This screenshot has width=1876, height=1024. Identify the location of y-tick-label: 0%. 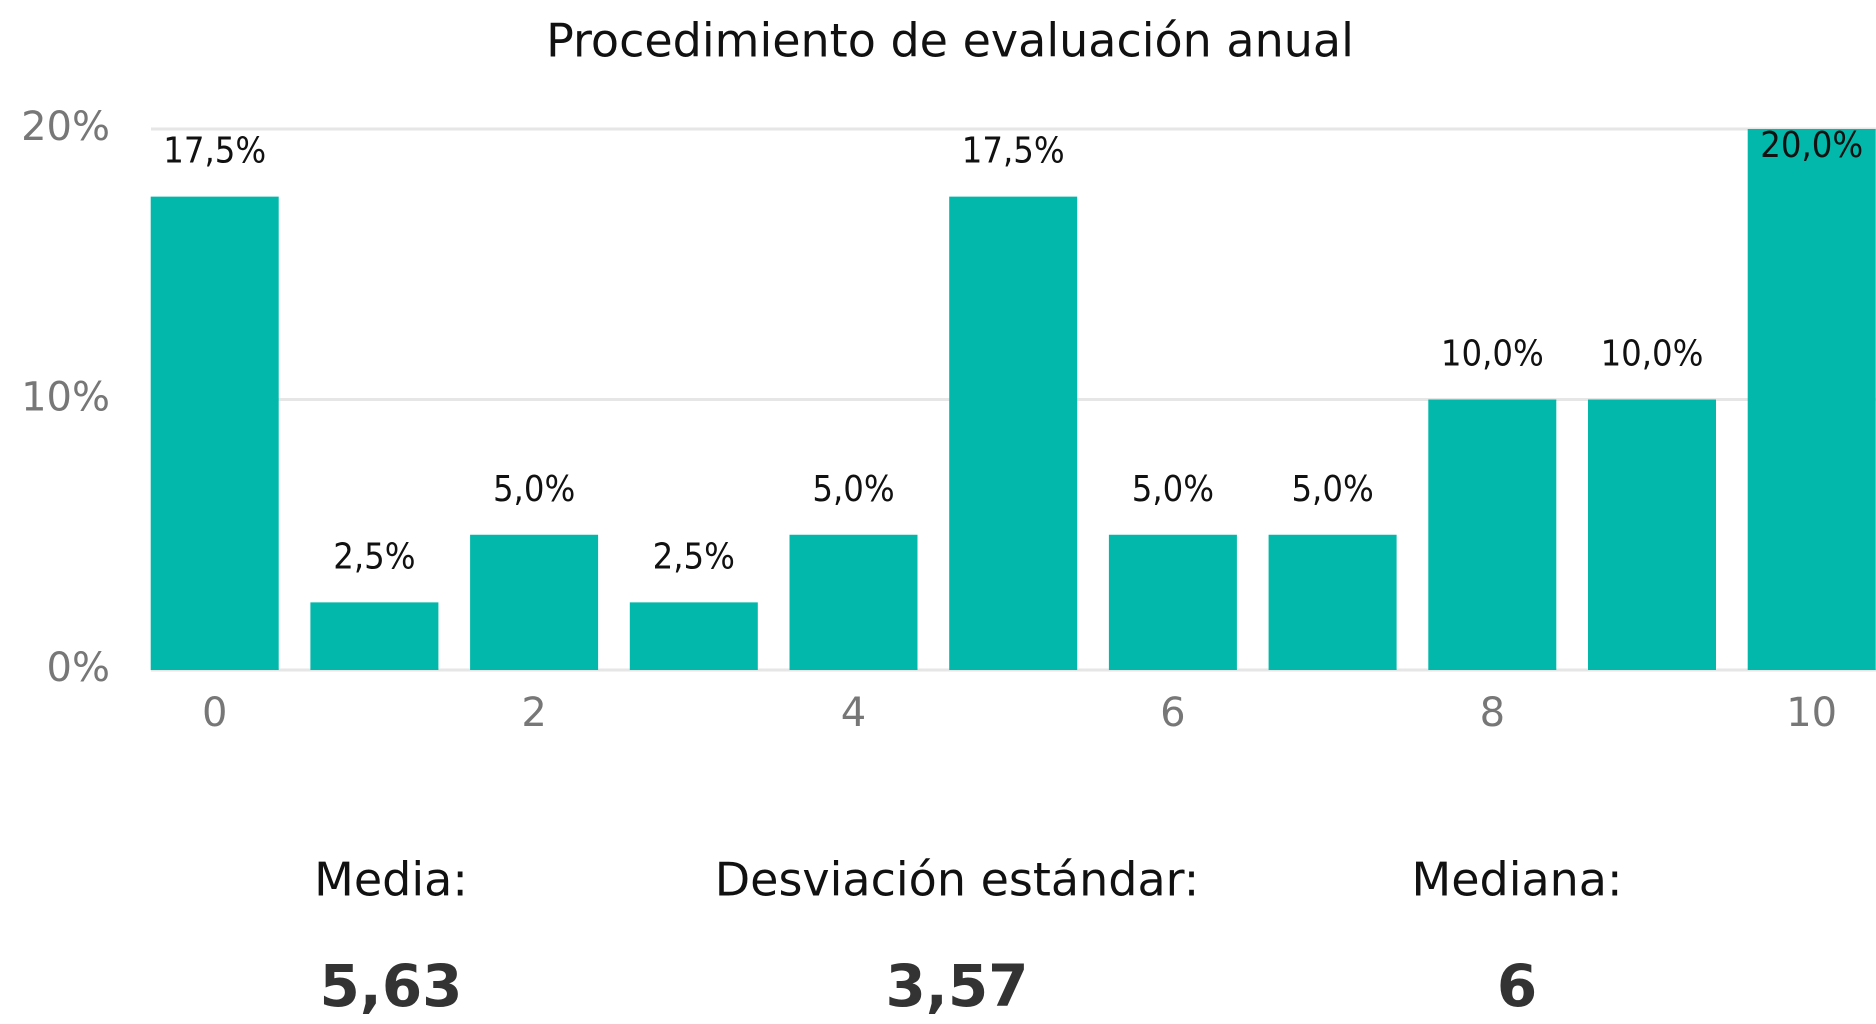
(78, 668).